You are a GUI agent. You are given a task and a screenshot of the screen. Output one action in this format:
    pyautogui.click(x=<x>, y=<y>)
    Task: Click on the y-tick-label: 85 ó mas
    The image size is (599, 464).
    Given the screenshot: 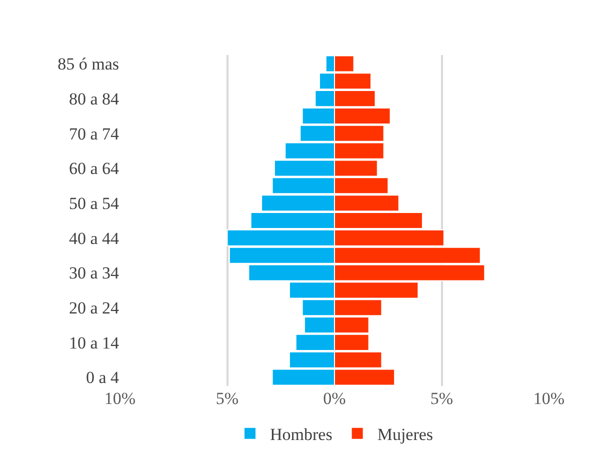 What is the action you would take?
    pyautogui.click(x=88, y=64)
    